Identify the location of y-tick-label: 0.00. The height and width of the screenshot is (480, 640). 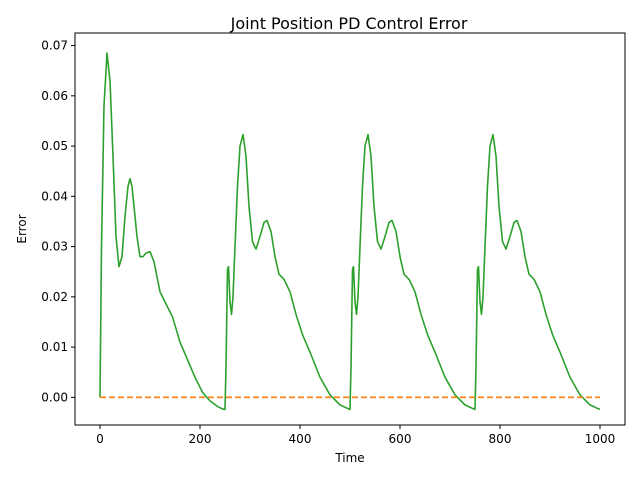
(54, 397).